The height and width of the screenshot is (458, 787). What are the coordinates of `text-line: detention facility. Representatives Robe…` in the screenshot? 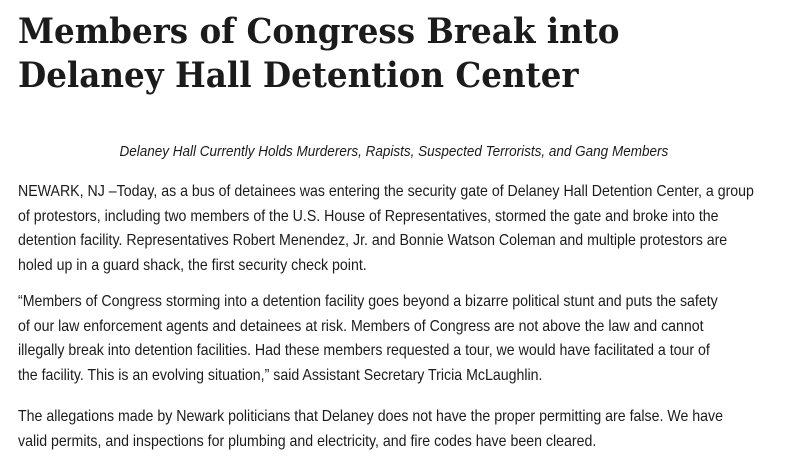 It's located at (373, 240).